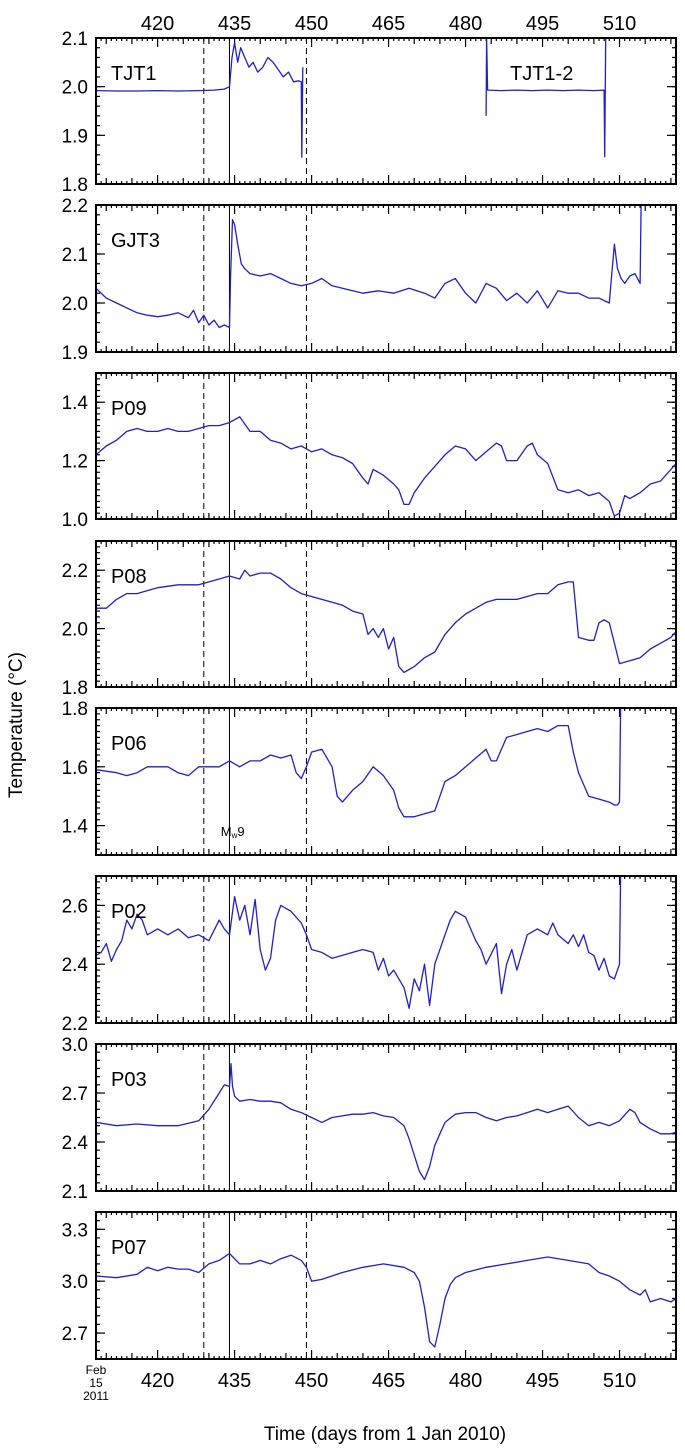  Describe the element at coordinates (226, 831) in the screenshot. I see `event-label-base: M` at that location.